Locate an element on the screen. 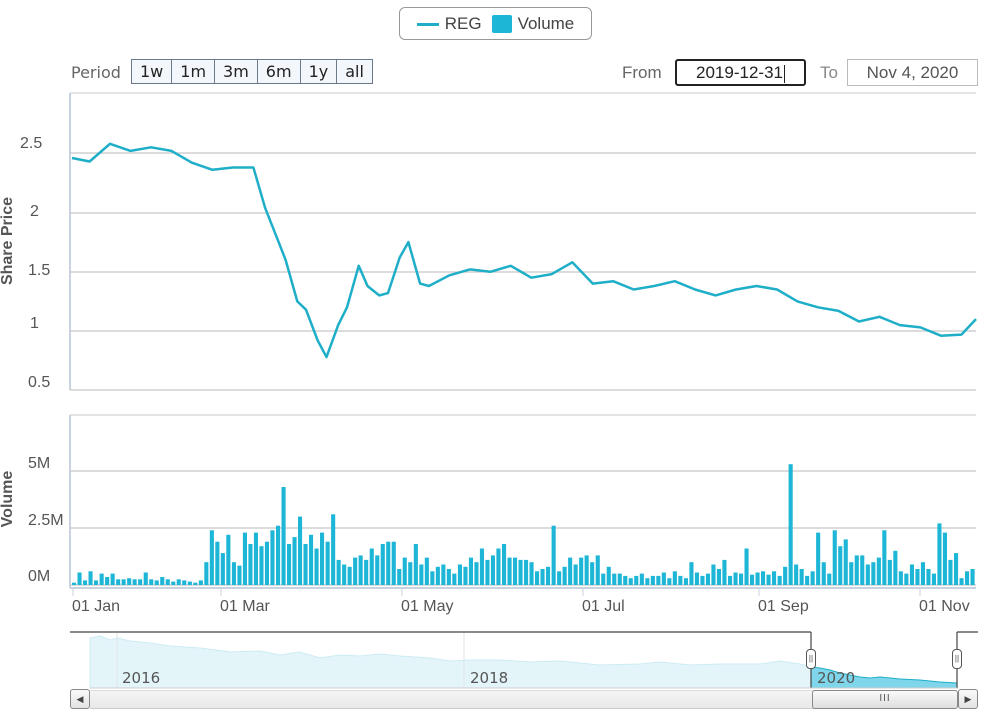  navigator-year-2020: 2020 is located at coordinates (836, 678).